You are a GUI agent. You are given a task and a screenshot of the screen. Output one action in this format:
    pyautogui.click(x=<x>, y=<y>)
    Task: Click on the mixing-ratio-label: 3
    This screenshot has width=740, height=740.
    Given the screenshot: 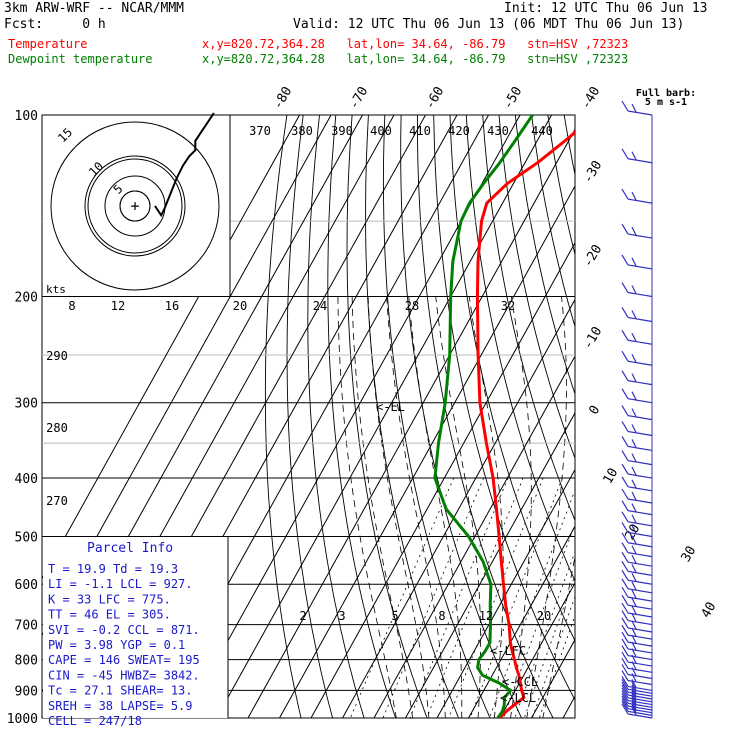 What is the action you would take?
    pyautogui.click(x=341, y=616)
    